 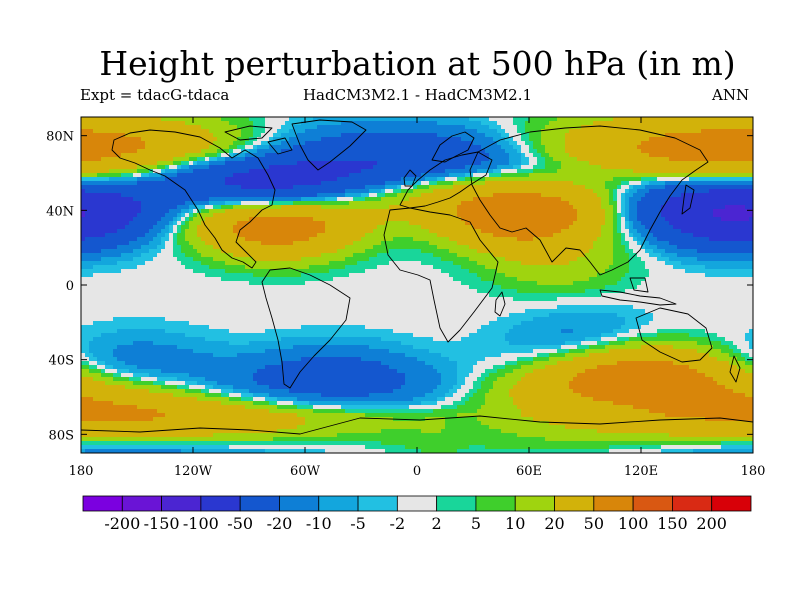 What do you see at coordinates (672, 523) in the screenshot?
I see `colorbar-label: 150` at bounding box center [672, 523].